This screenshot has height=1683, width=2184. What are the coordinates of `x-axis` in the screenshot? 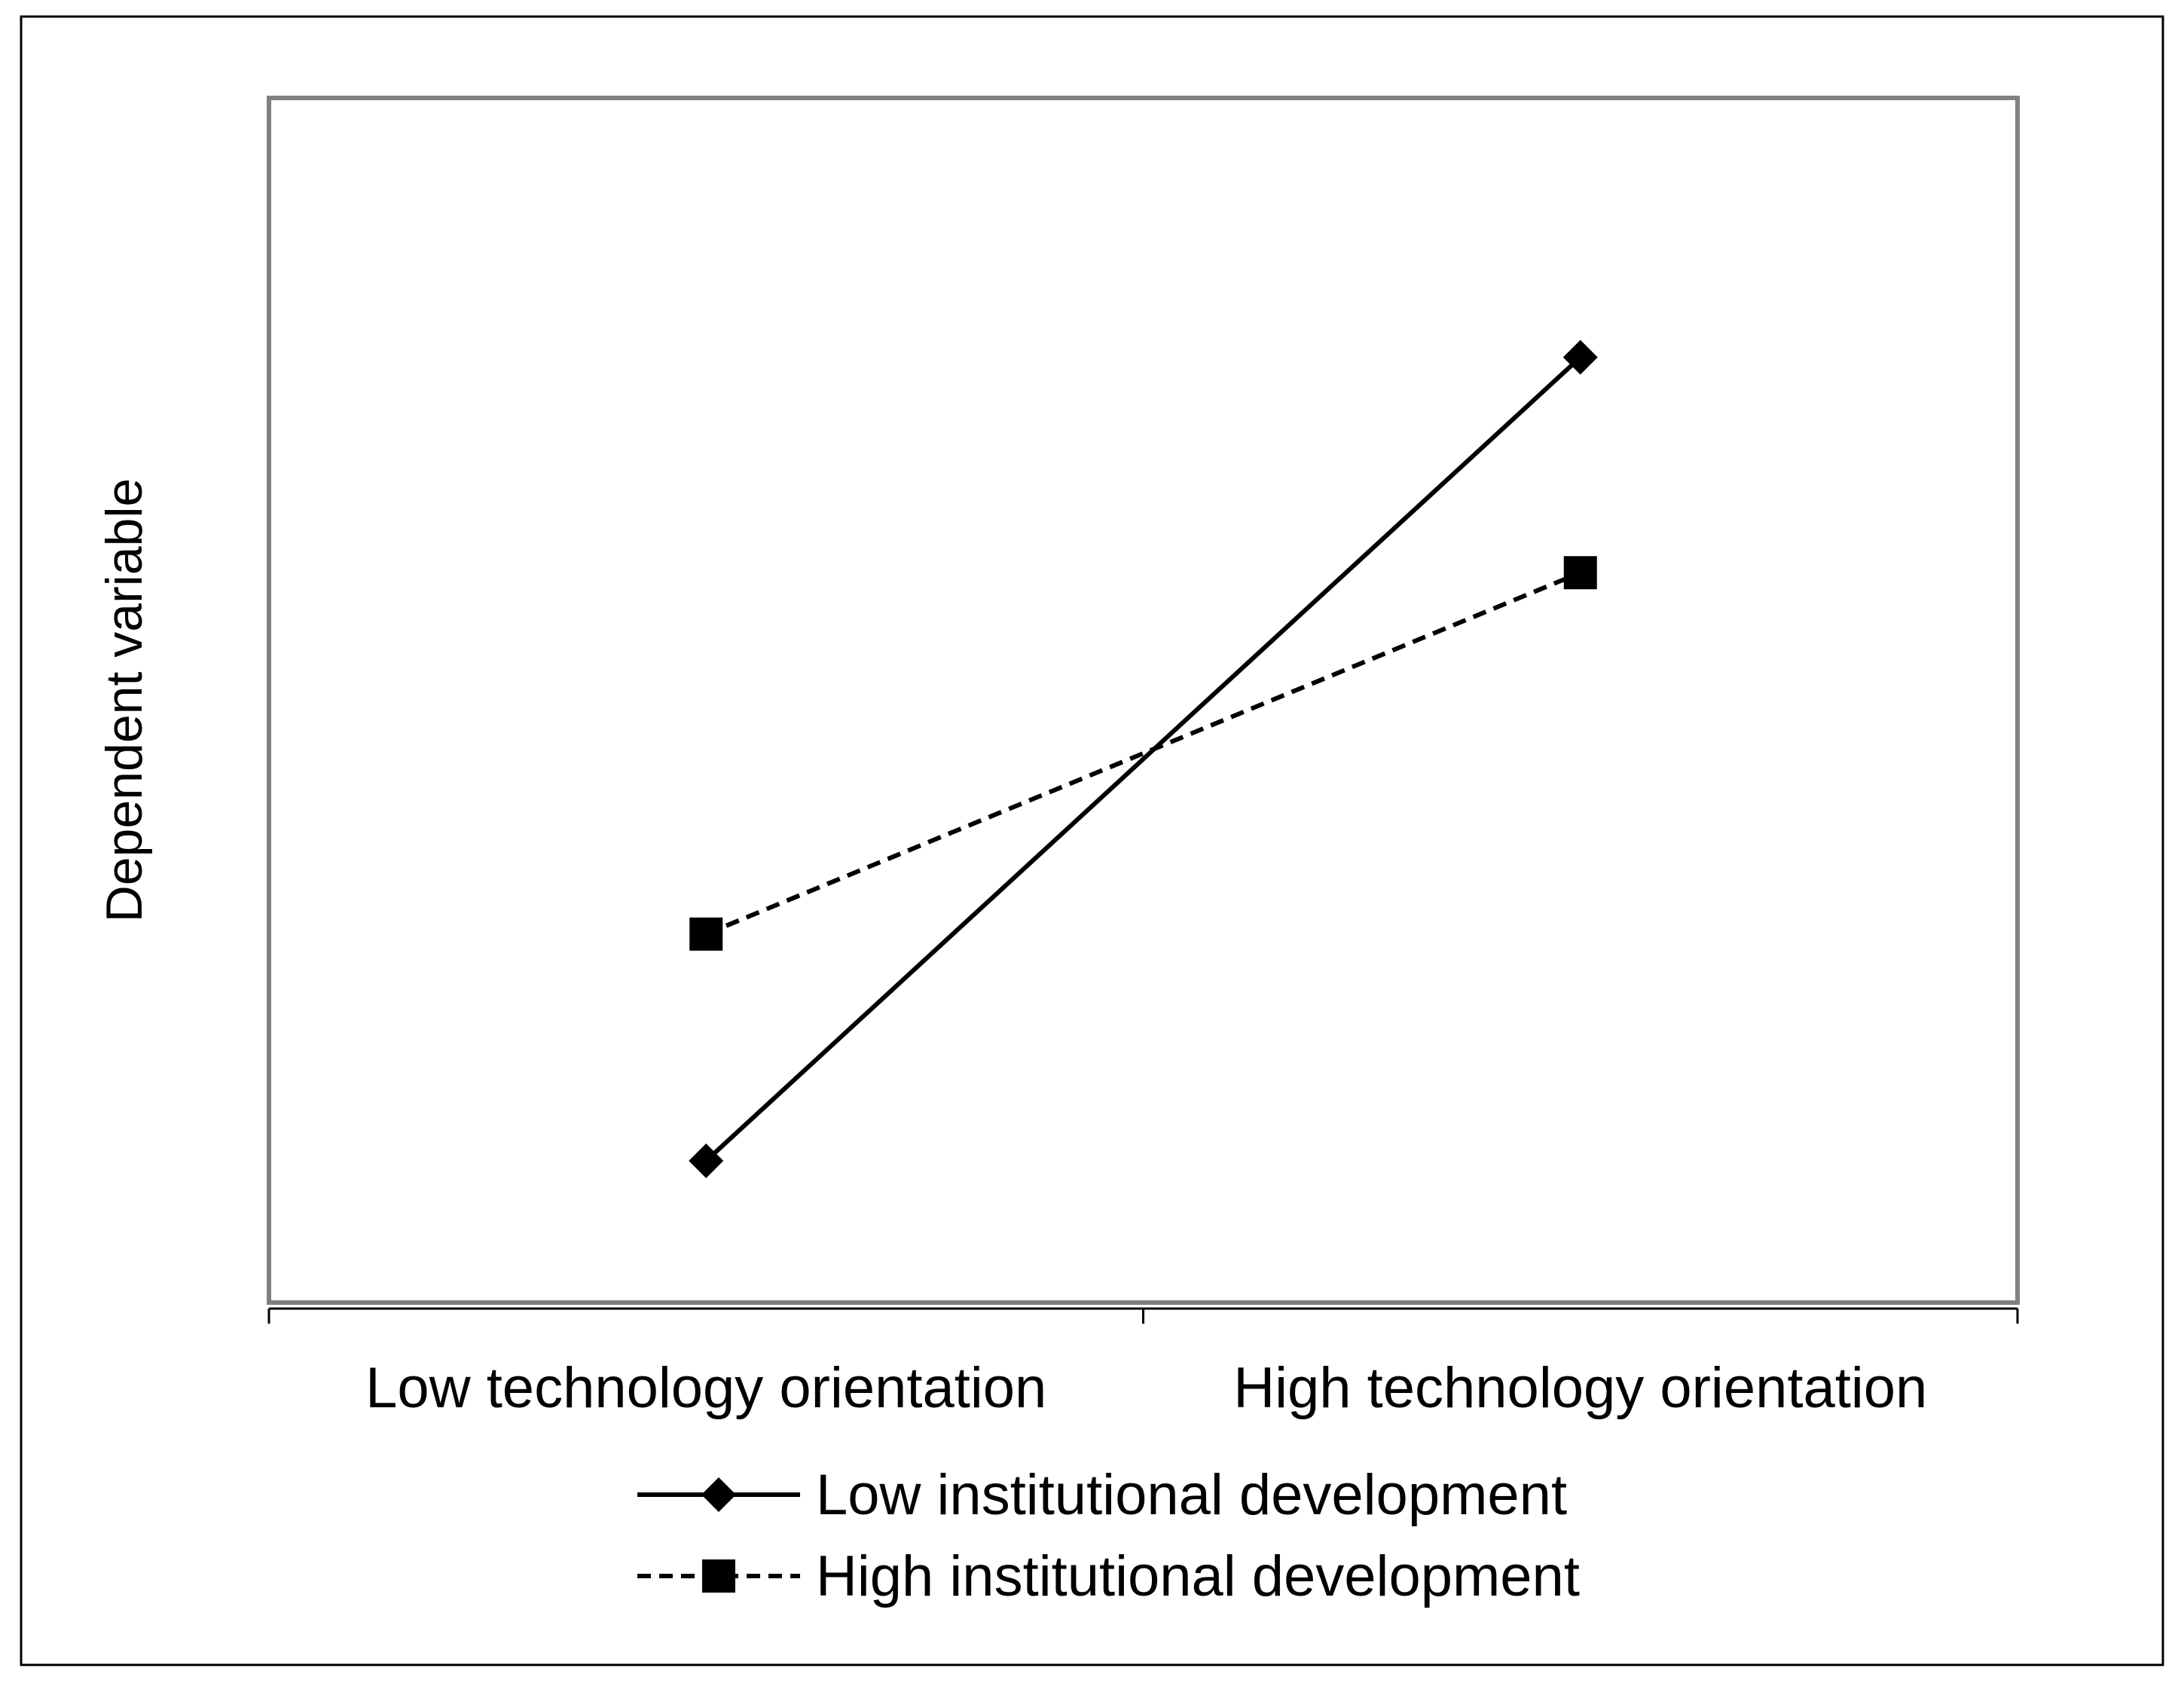 It's located at (1143, 1315).